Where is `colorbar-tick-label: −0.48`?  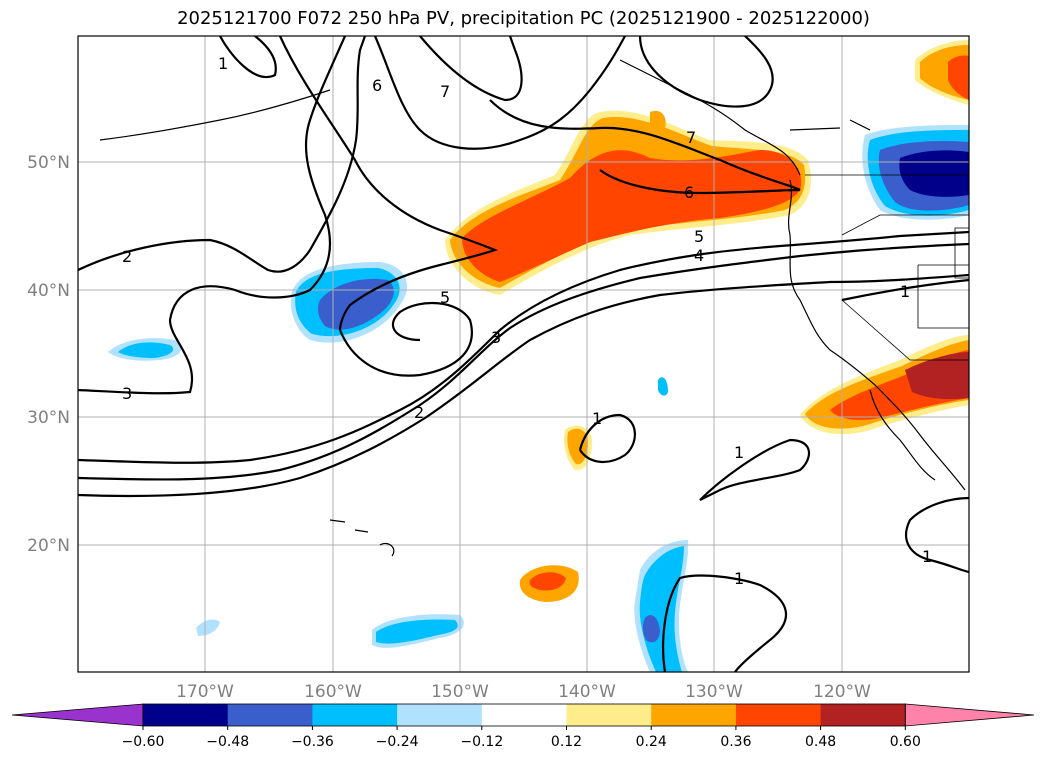
colorbar-tick-label: −0.48 is located at coordinates (227, 742).